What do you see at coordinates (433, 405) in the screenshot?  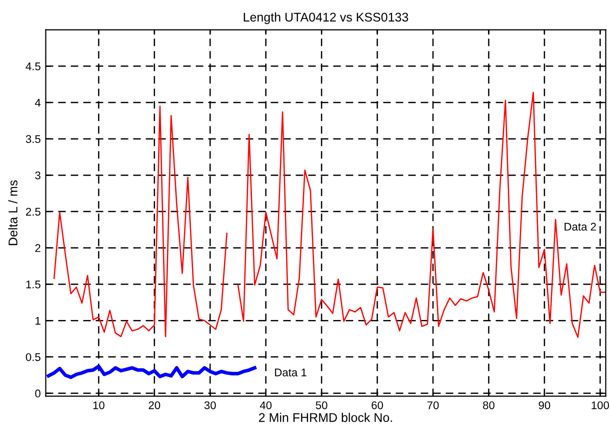 I see `x-tick-label: 70` at bounding box center [433, 405].